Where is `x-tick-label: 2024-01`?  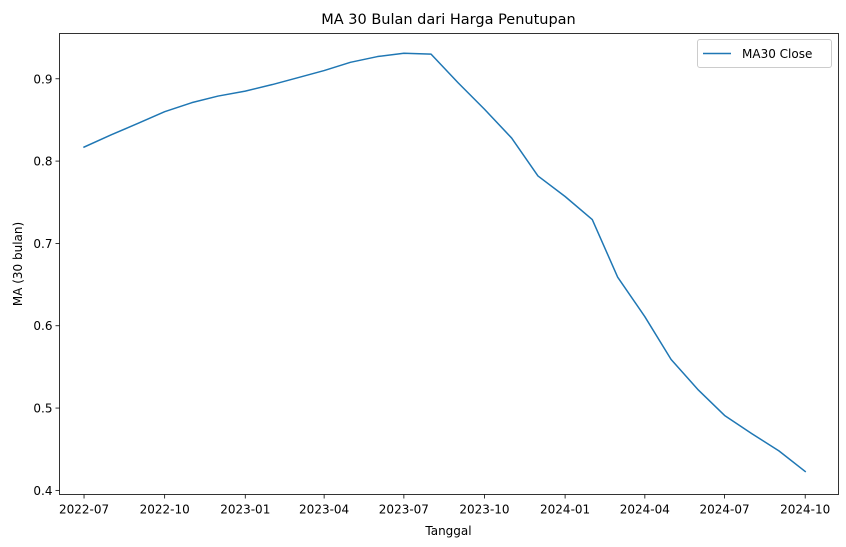
x-tick-label: 2024-01 is located at coordinates (565, 510).